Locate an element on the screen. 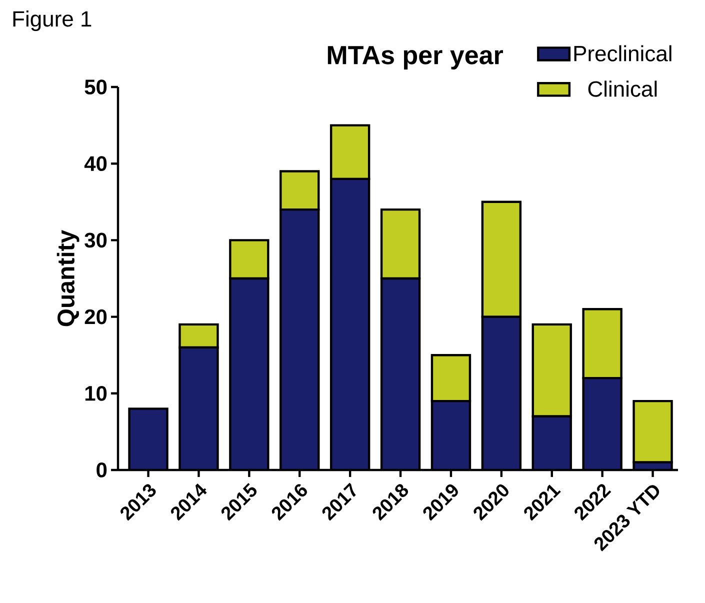 The image size is (705, 603). y-tick-label: 50 is located at coordinates (95, 87).